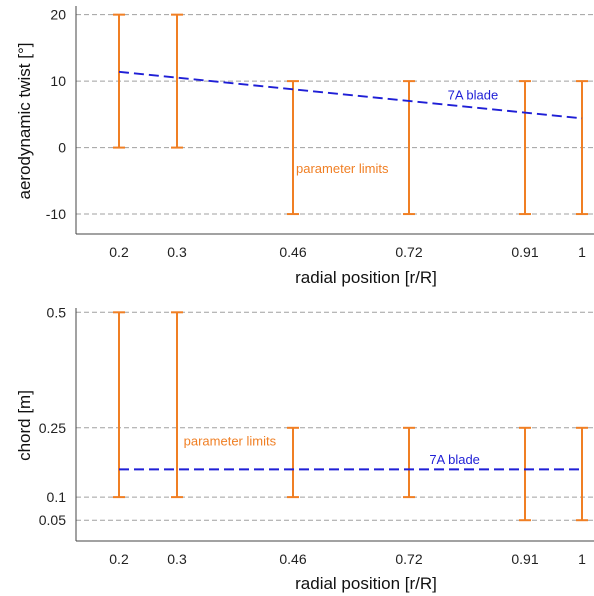  I want to click on y-tick-label: 0.25, so click(52, 428).